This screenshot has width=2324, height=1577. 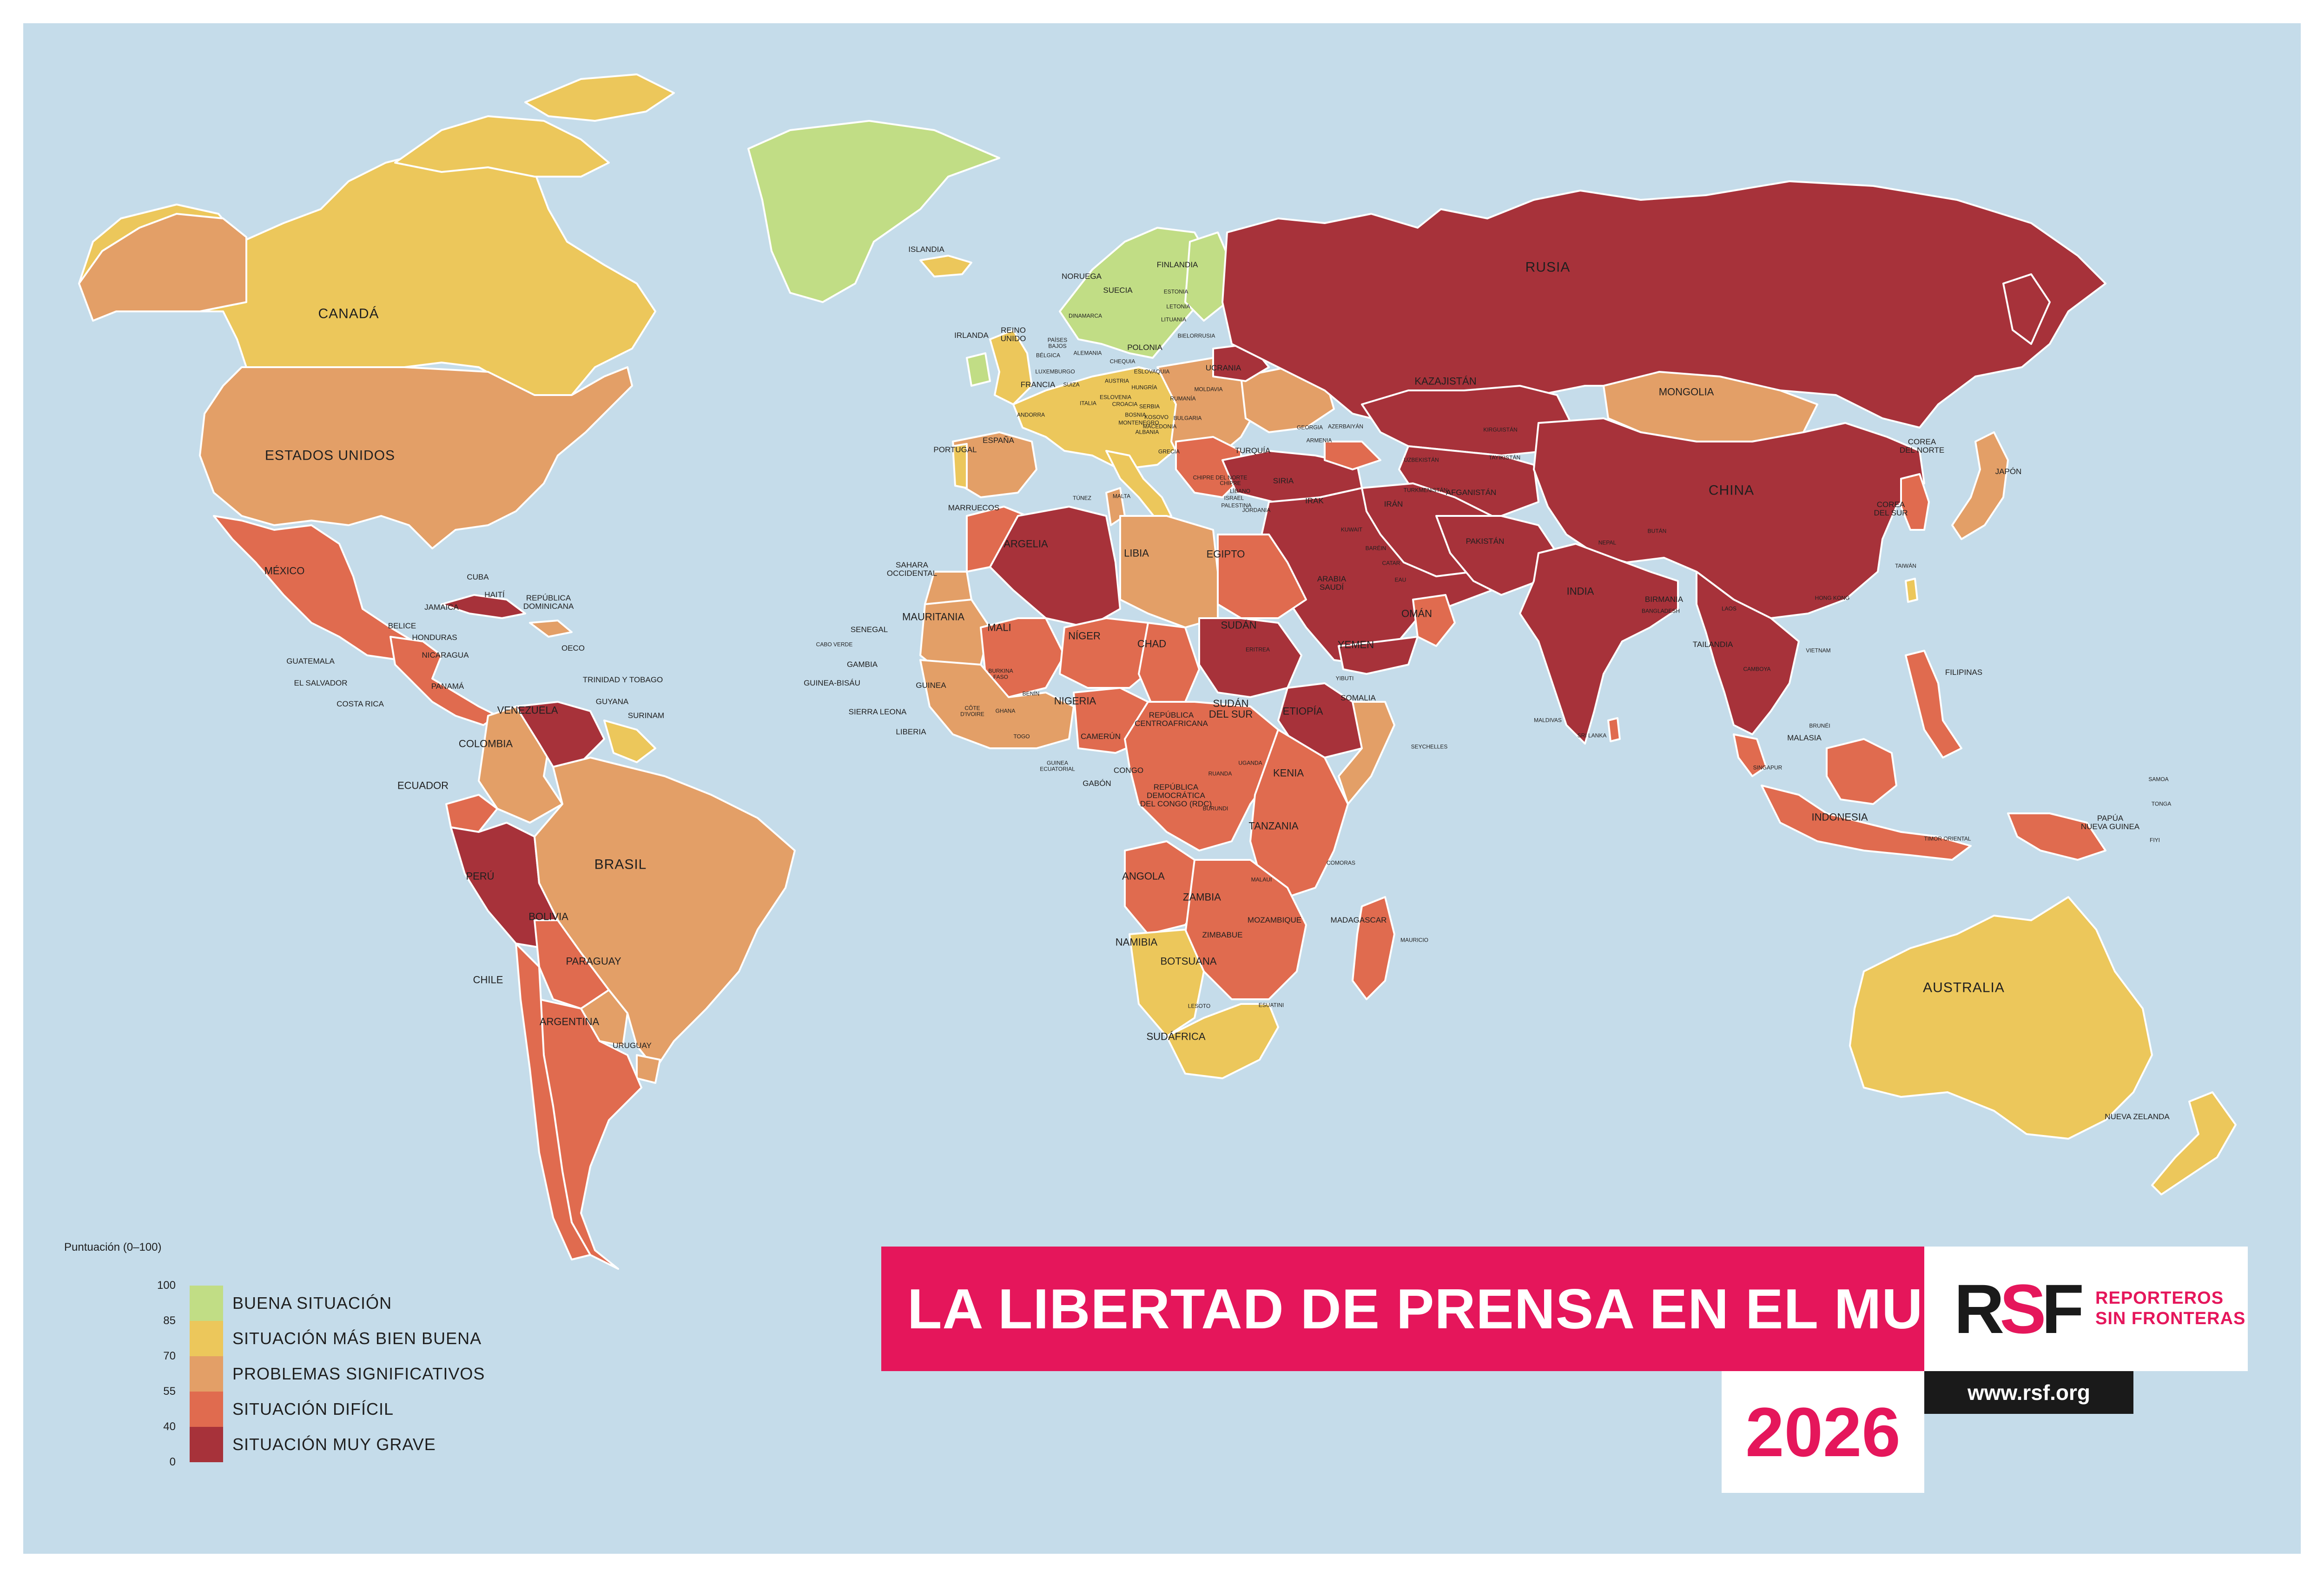 I want to click on country-label-namibia: NAMIBIA, so click(x=1136, y=942).